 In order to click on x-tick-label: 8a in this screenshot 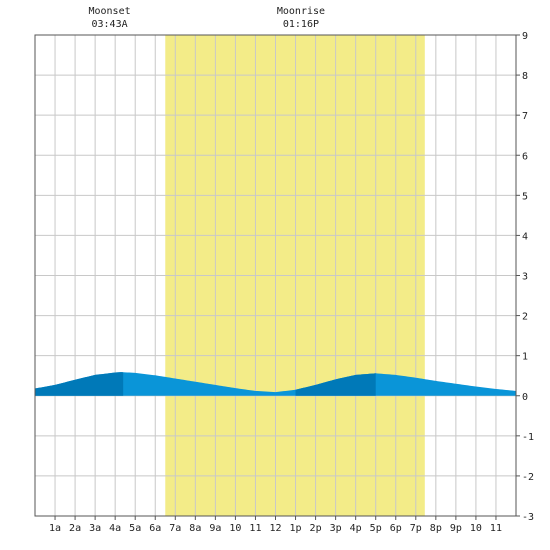, I will do `click(195, 528)`.